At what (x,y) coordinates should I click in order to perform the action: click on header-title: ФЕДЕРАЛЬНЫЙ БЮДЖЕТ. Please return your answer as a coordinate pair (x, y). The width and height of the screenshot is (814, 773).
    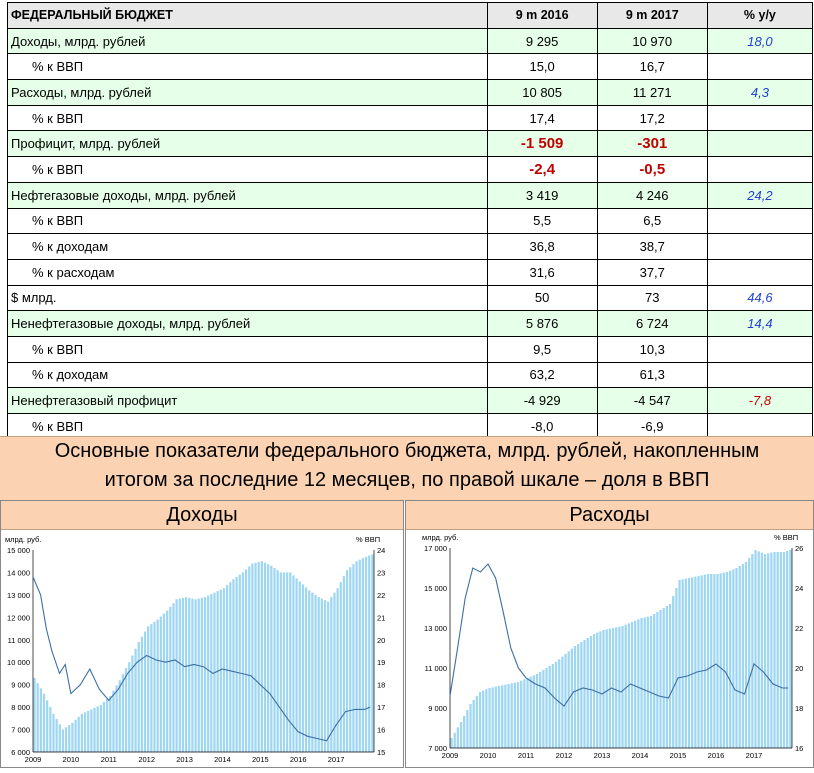
    Looking at the image, I should click on (247, 15).